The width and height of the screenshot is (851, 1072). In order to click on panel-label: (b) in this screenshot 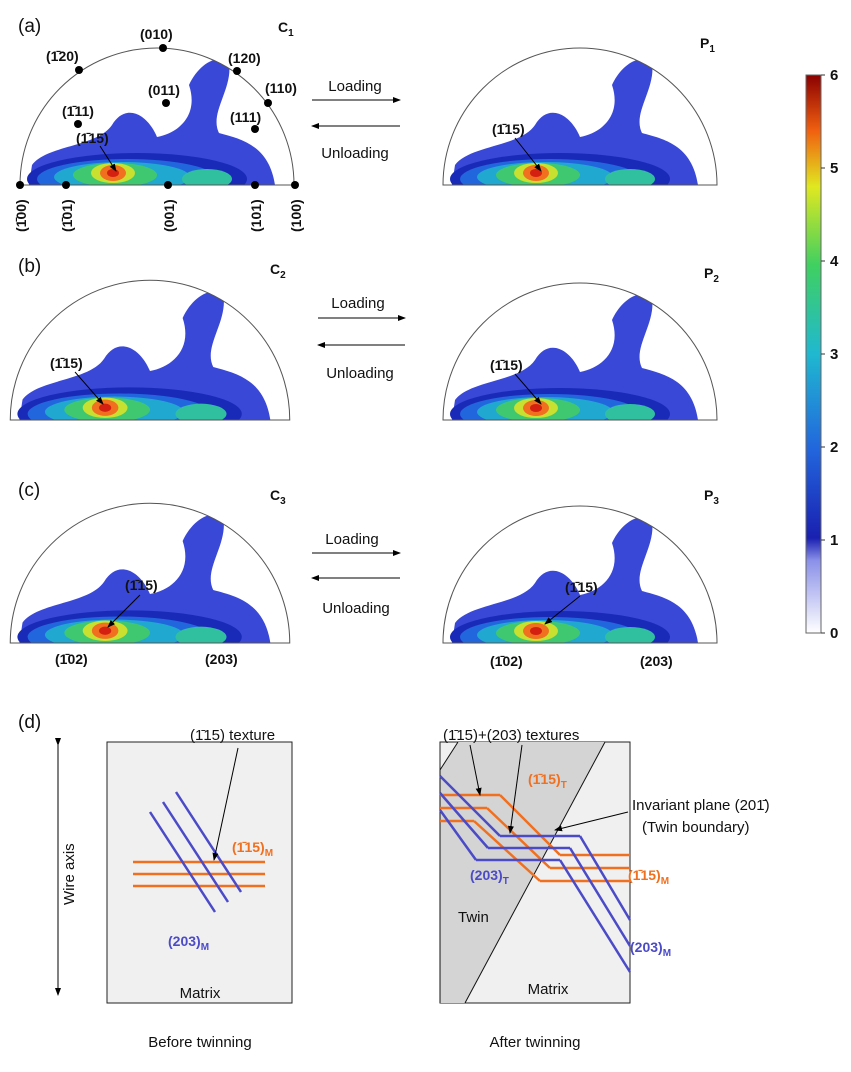, I will do `click(29, 266)`.